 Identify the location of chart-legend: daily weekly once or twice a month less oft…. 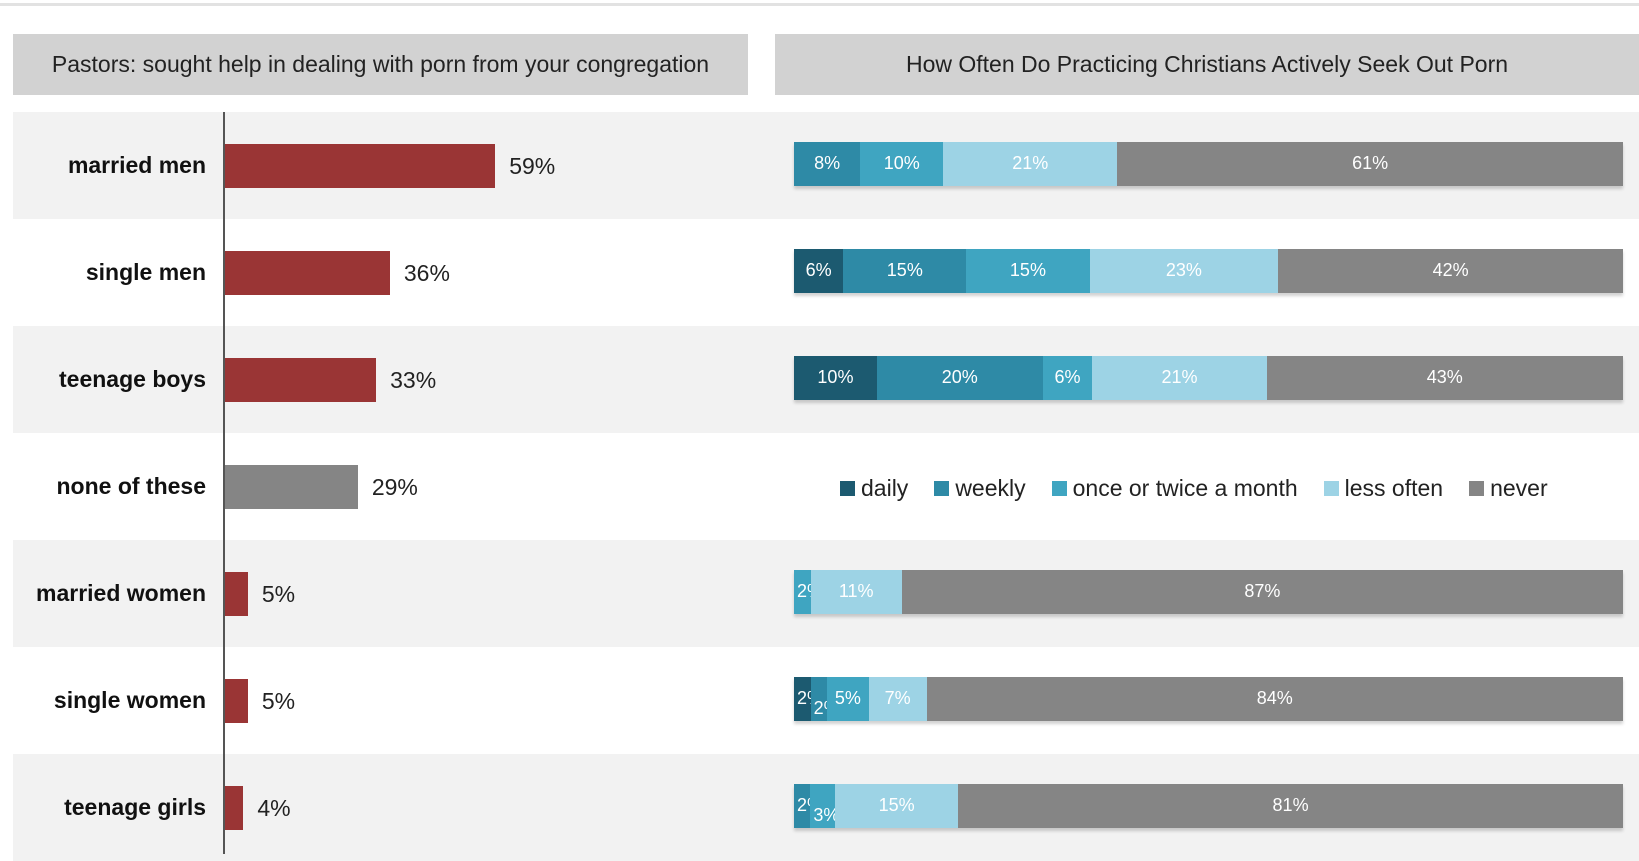
(1194, 488).